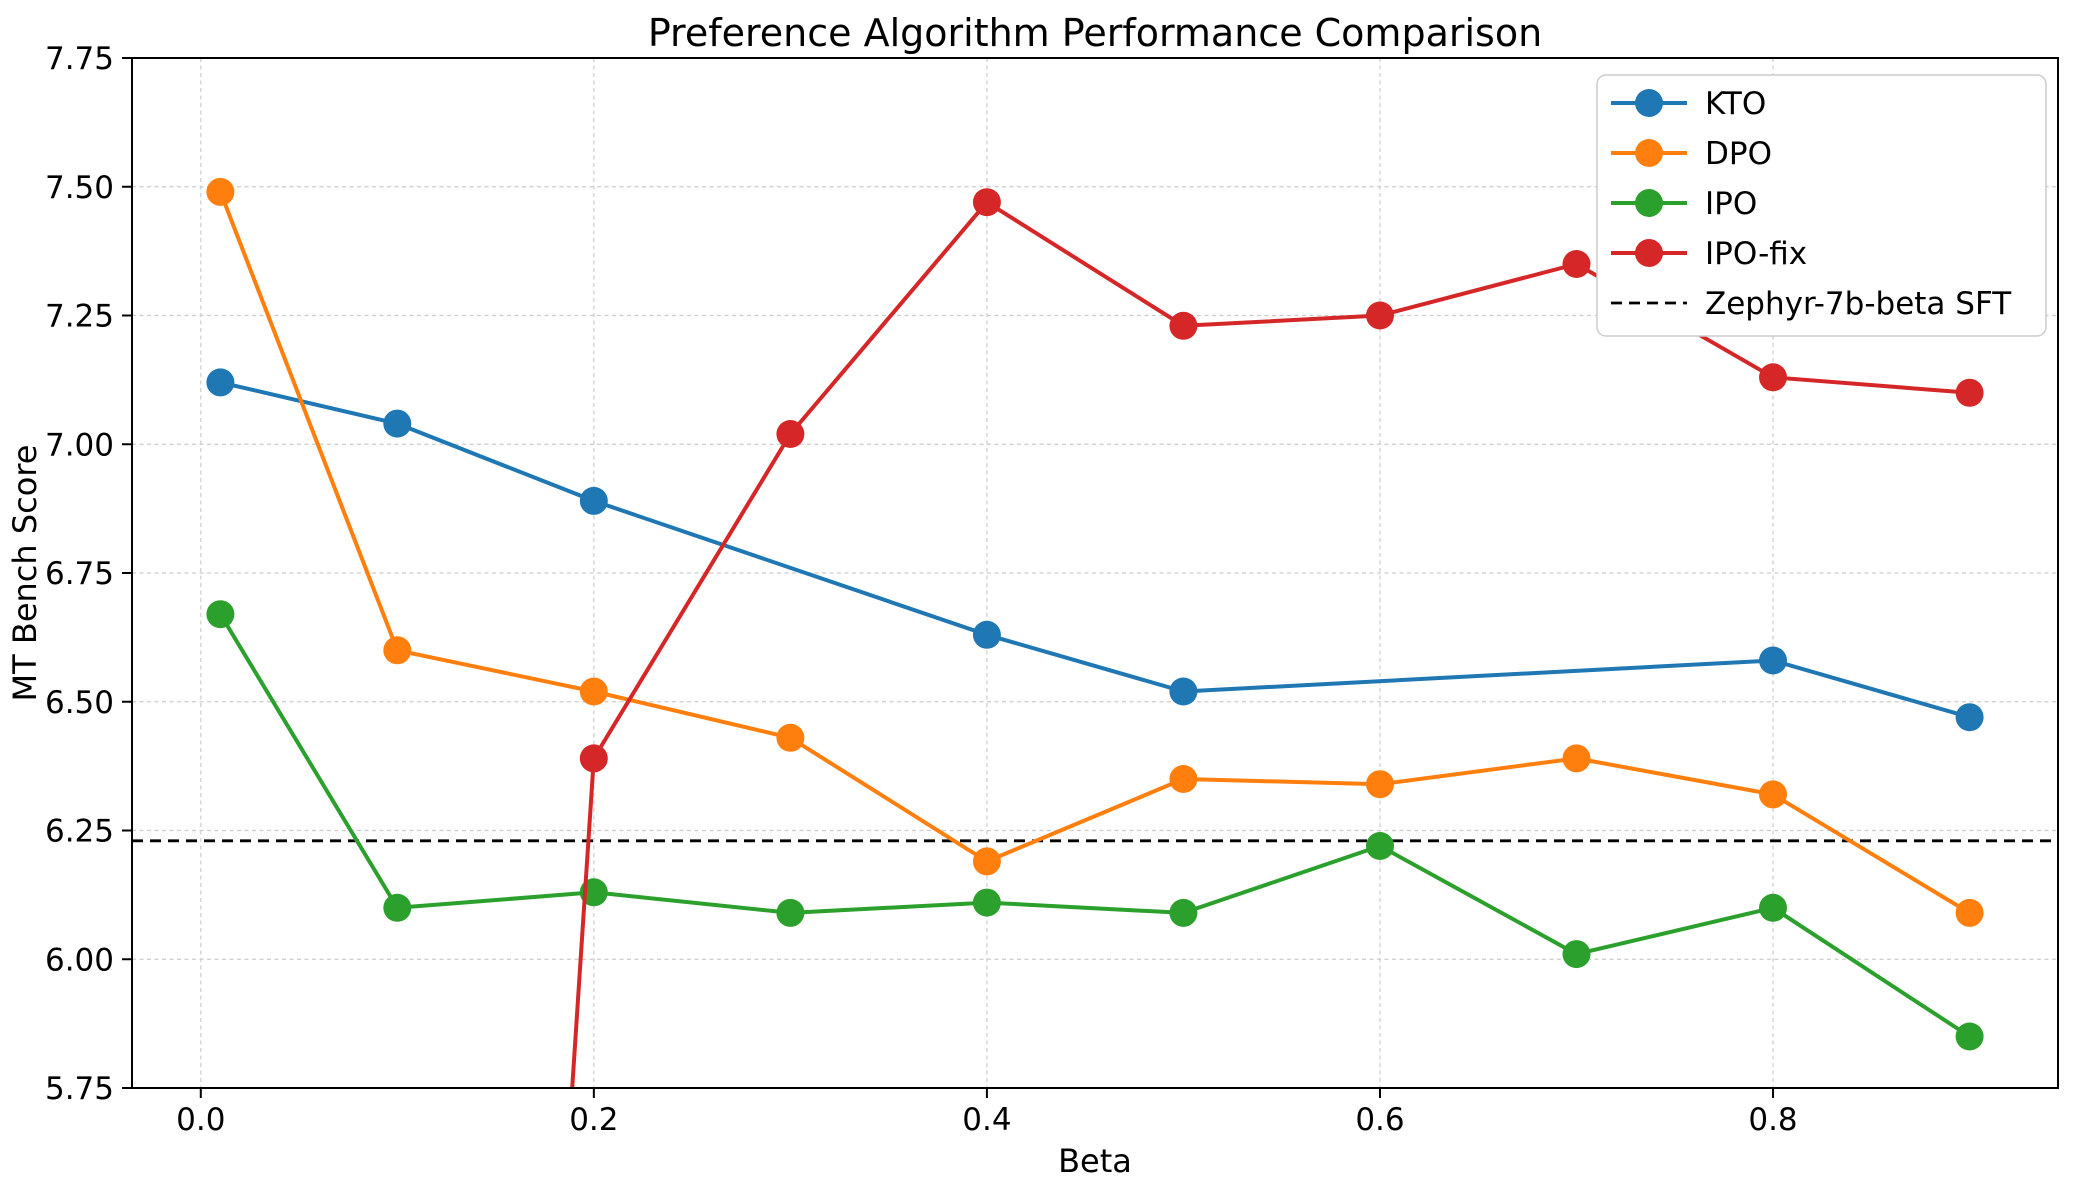 The image size is (2076, 1182). Describe the element at coordinates (1772, 1120) in the screenshot. I see `x-tick-label: 0.8` at that location.